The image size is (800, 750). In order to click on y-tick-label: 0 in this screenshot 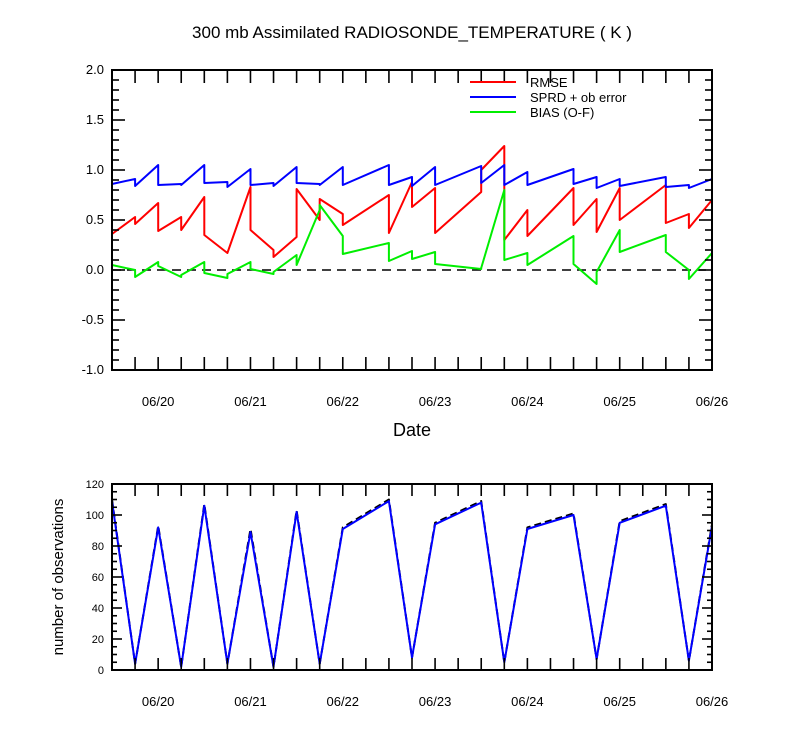, I will do `click(101, 671)`.